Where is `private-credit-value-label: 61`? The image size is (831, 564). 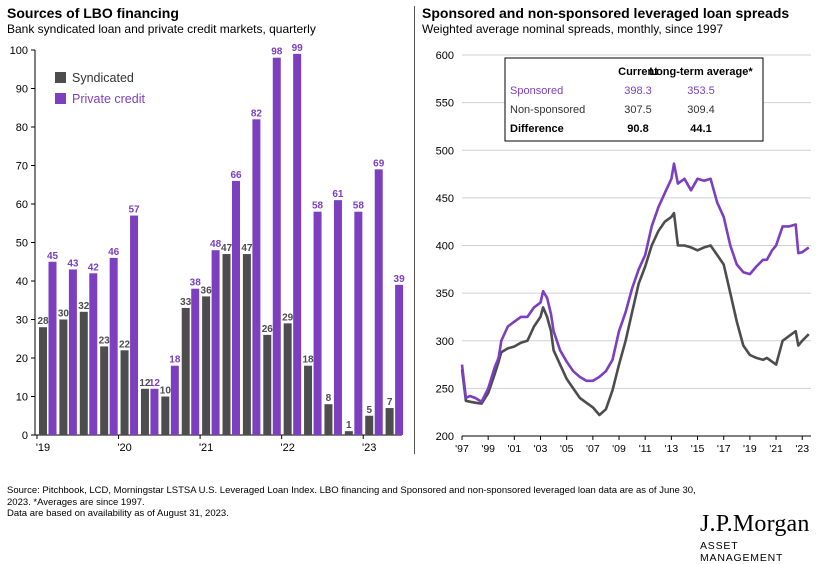
private-credit-value-label: 61 is located at coordinates (338, 194).